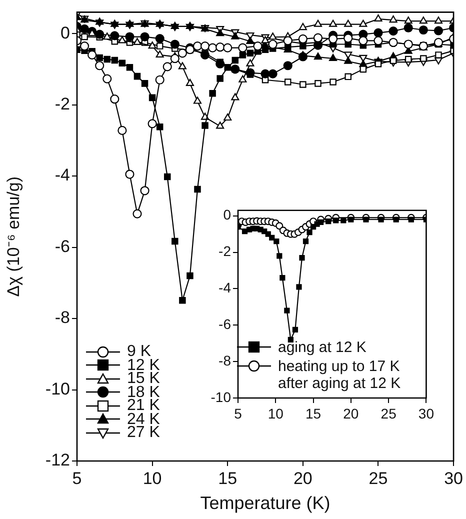 The width and height of the screenshot is (466, 519). What do you see at coordinates (322, 347) in the screenshot?
I see `legend-label: aging at 12 K` at bounding box center [322, 347].